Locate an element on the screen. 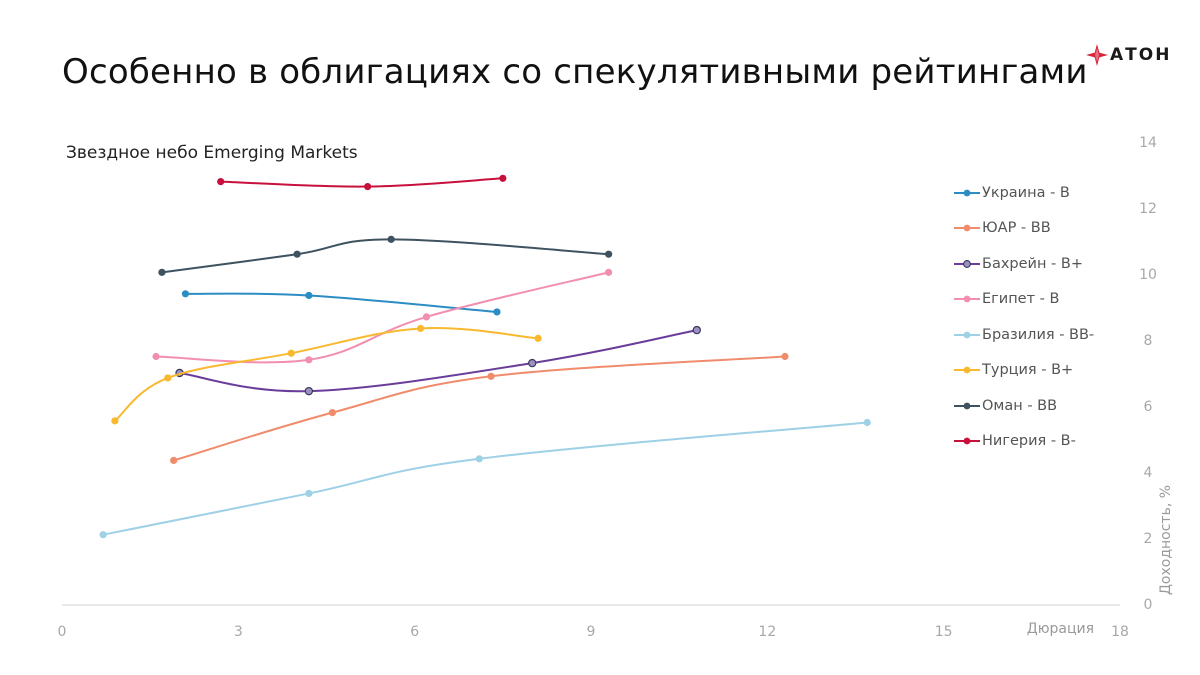 The width and height of the screenshot is (1200, 675). legend-item: Бахрейн - B+ is located at coordinates (1024, 264).